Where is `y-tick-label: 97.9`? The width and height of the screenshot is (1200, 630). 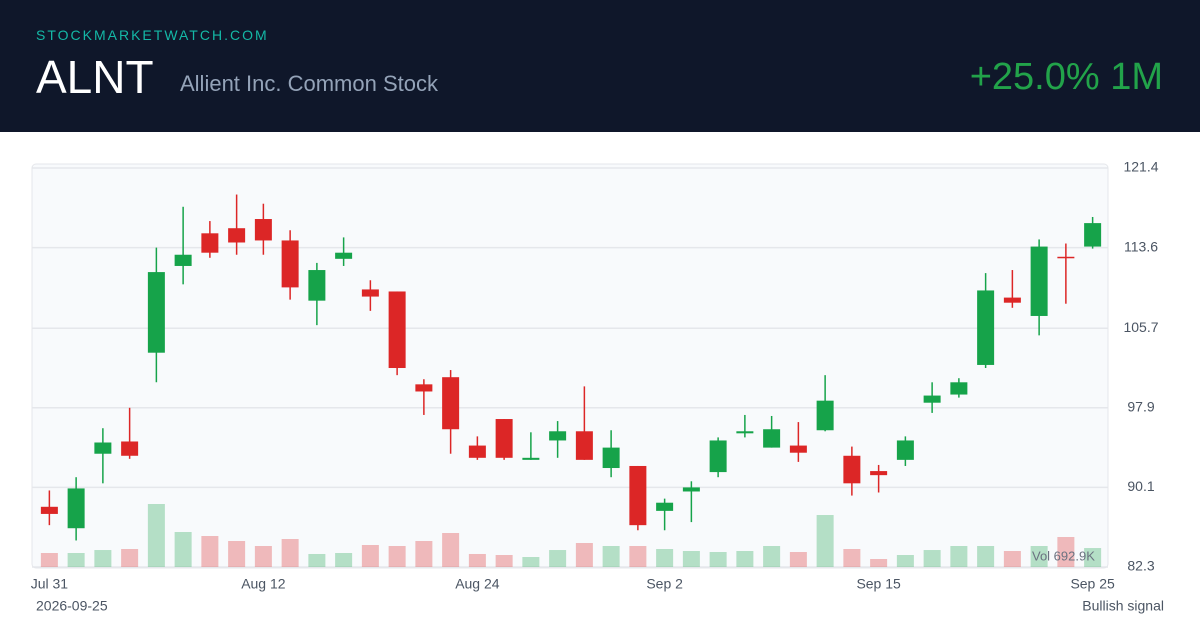 y-tick-label: 97.9 is located at coordinates (1140, 407).